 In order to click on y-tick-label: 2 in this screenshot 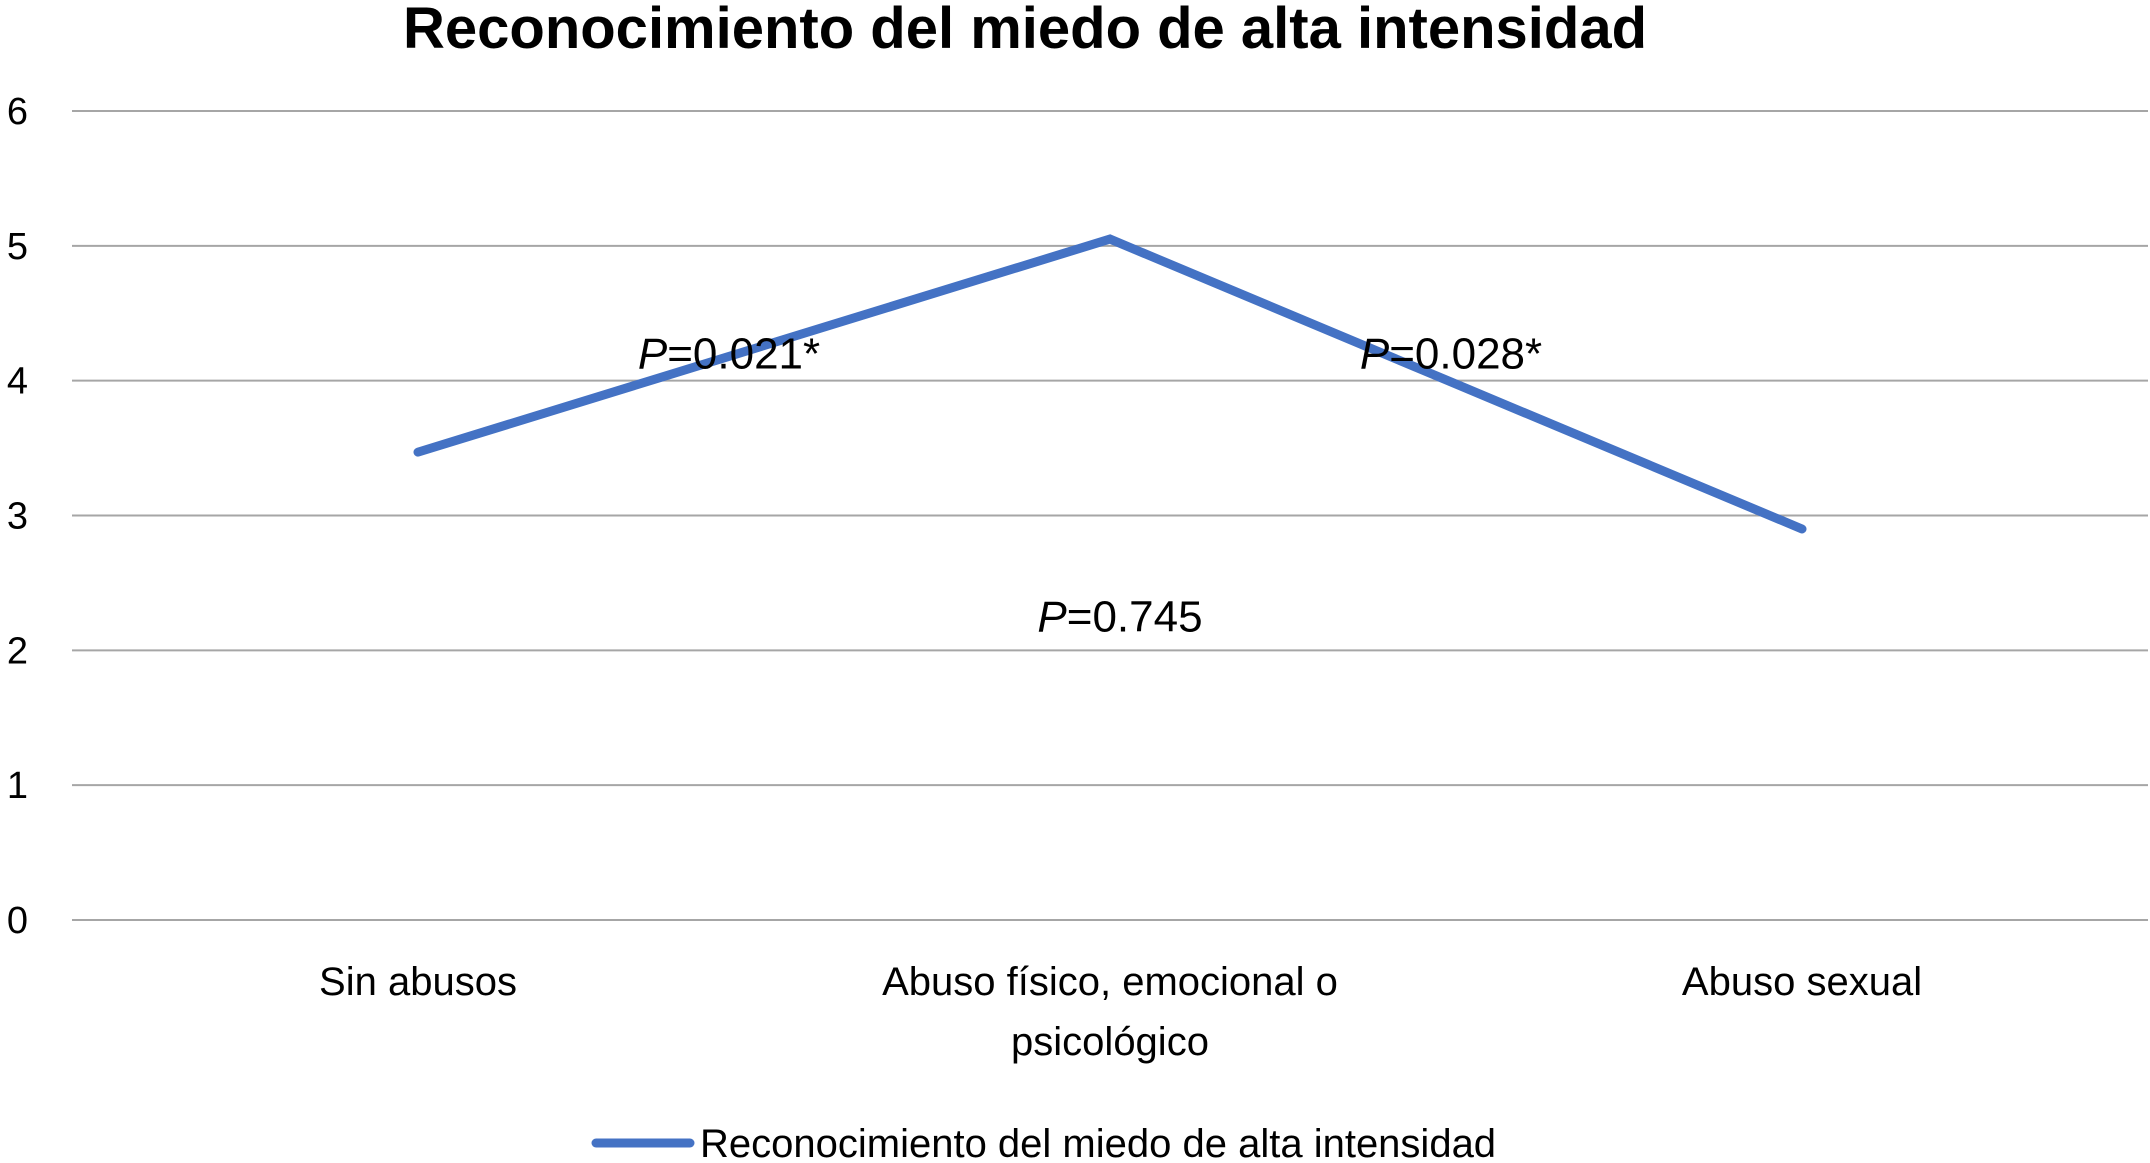, I will do `click(17, 651)`.